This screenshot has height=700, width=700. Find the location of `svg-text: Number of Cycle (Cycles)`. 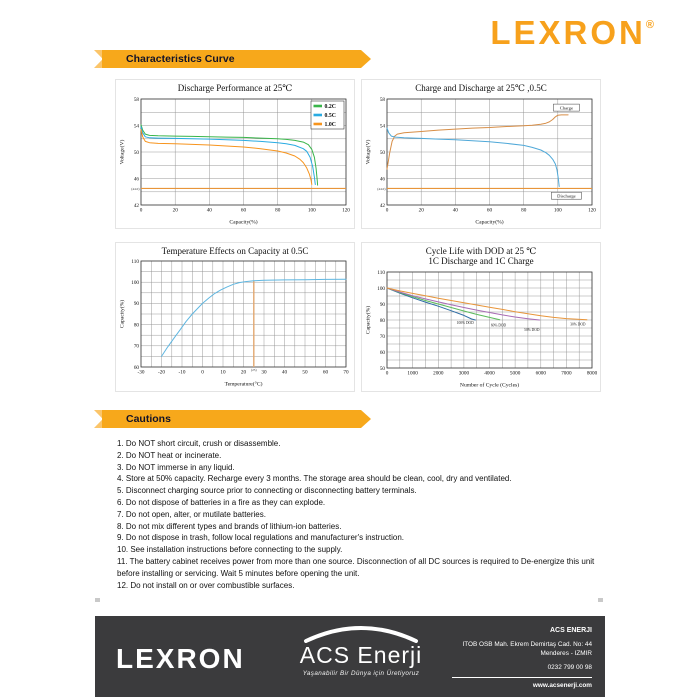

svg-text: Number of Cycle (Cycles) is located at coordinates (489, 384).